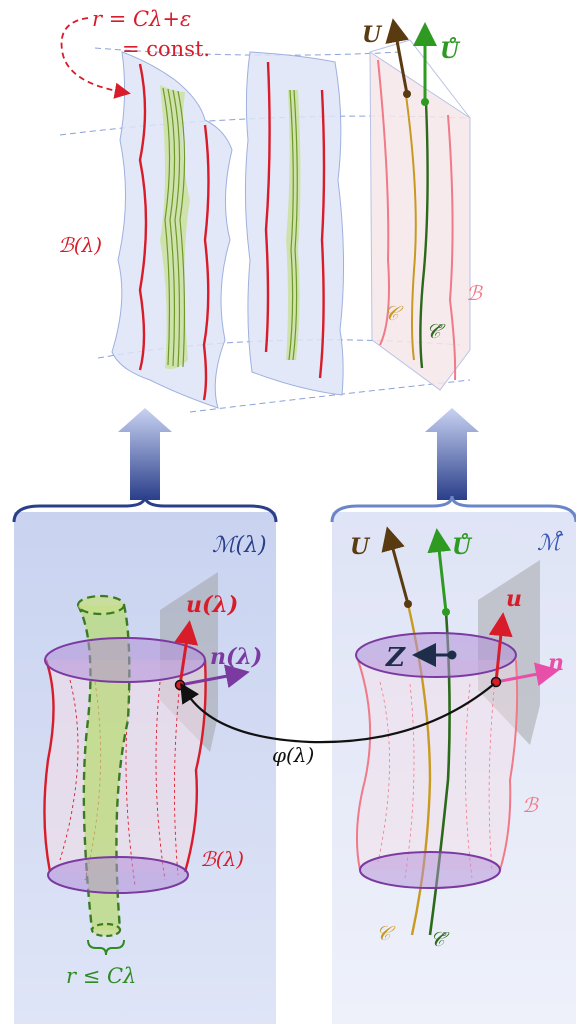  I want to click on manifold-ring-label: ℳ̊, so click(550, 543).